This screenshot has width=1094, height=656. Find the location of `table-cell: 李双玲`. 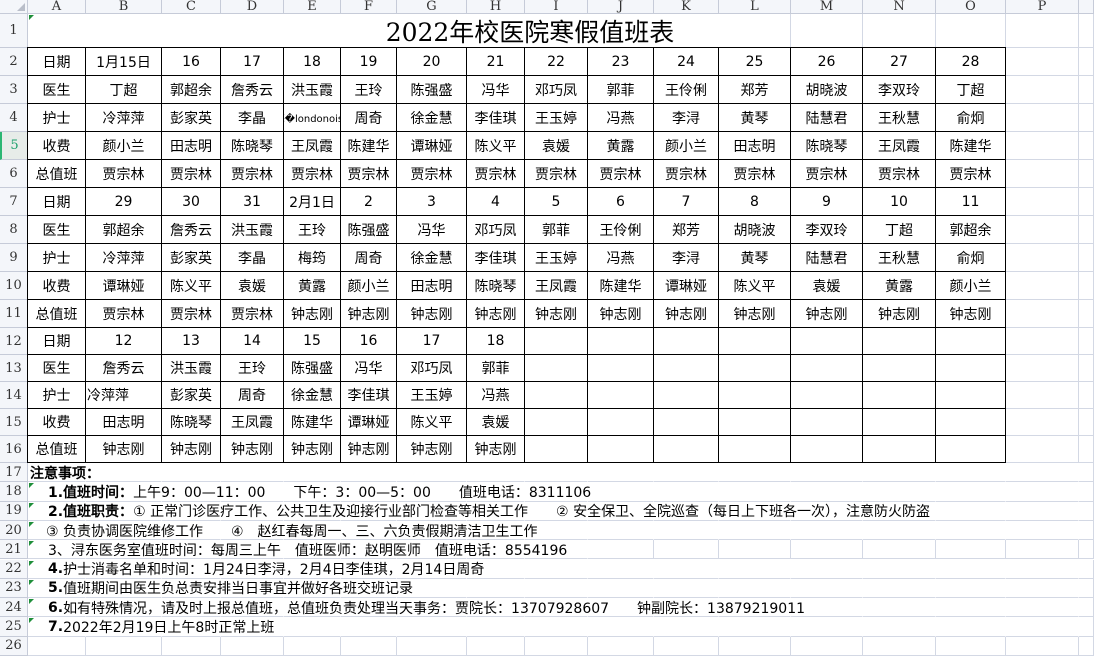

table-cell: 李双玲 is located at coordinates (899, 90).